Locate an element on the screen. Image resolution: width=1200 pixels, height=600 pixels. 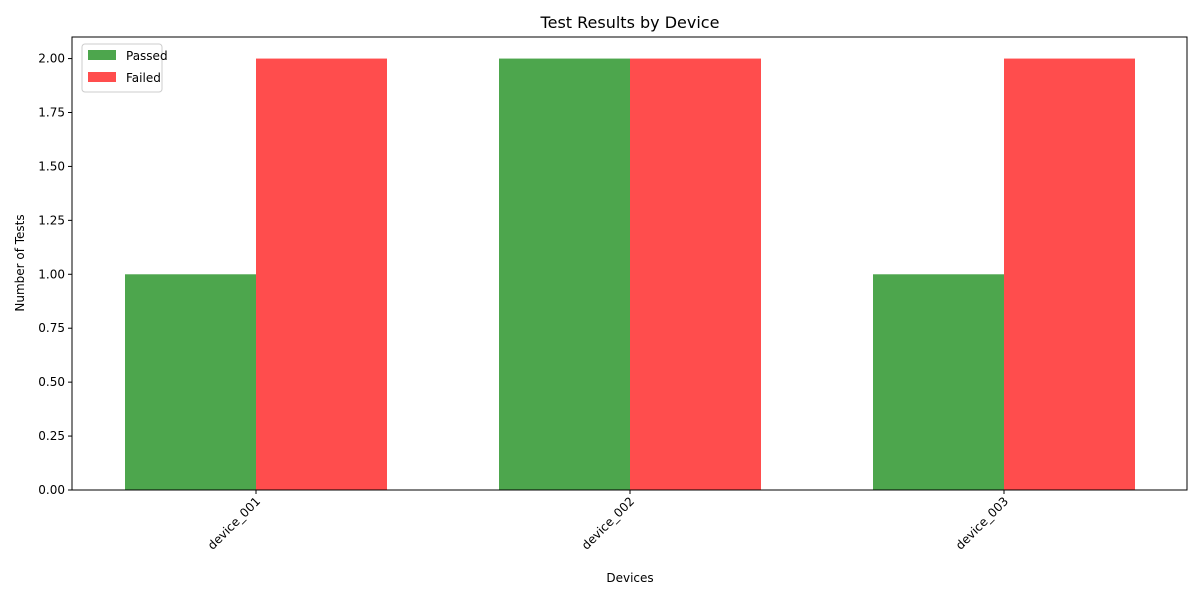
x-axis: device_001 device_002 device_003 is located at coordinates (608, 521).